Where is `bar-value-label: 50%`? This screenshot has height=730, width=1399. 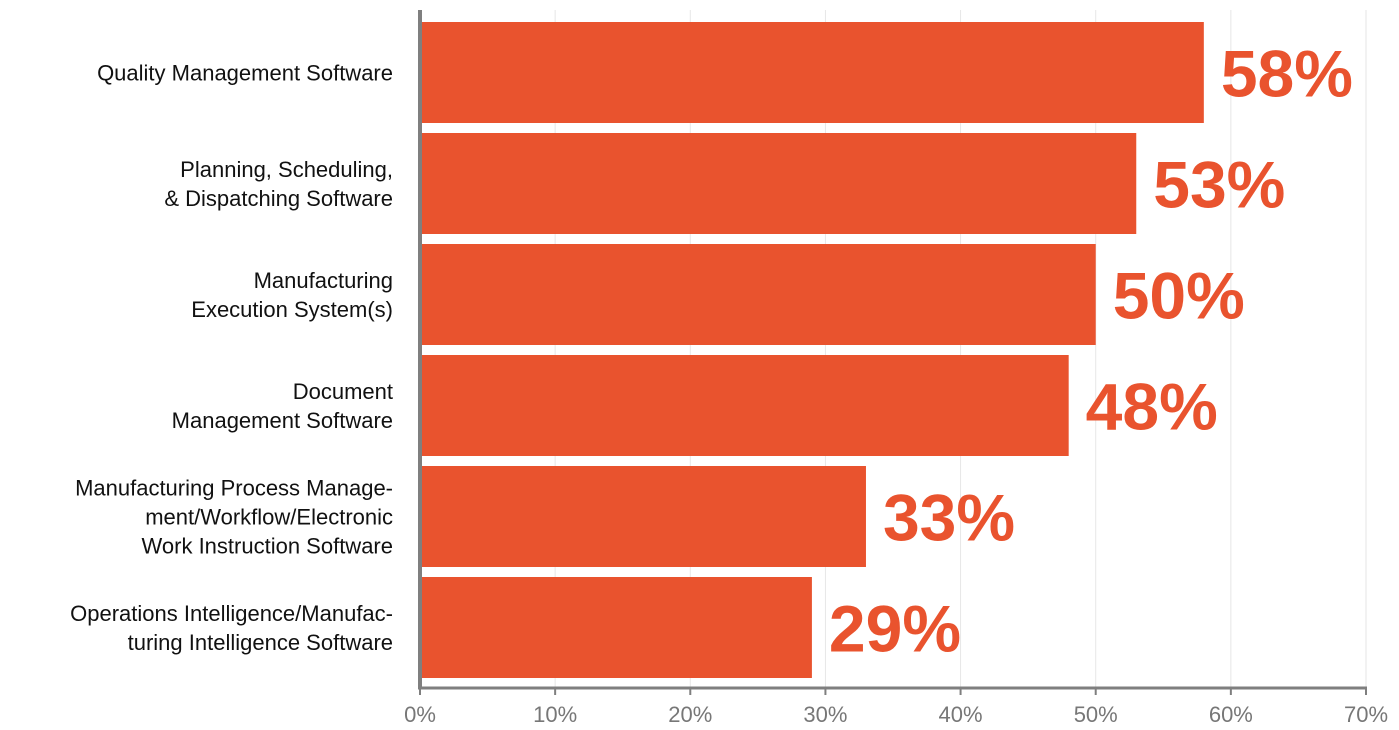
bar-value-label: 50% is located at coordinates (1179, 296).